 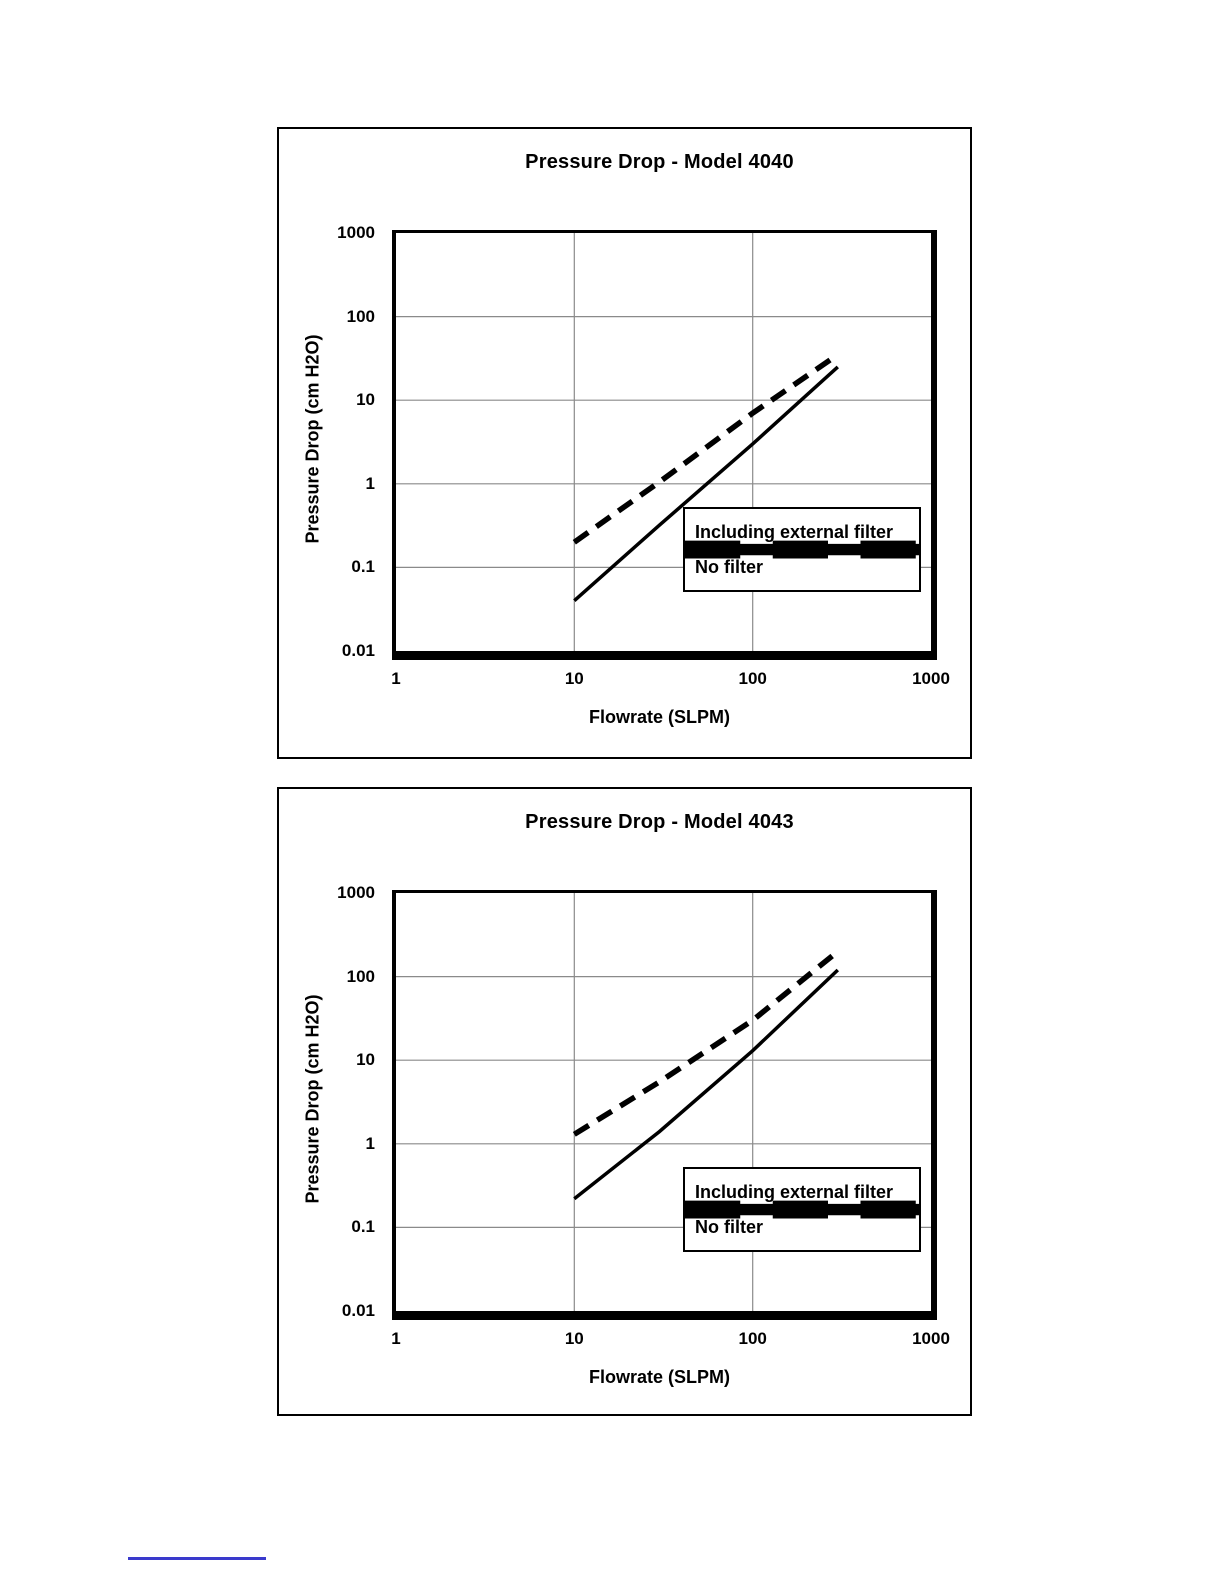 I want to click on chart-title: Pressure Drop - Model 4043, so click(x=659, y=822).